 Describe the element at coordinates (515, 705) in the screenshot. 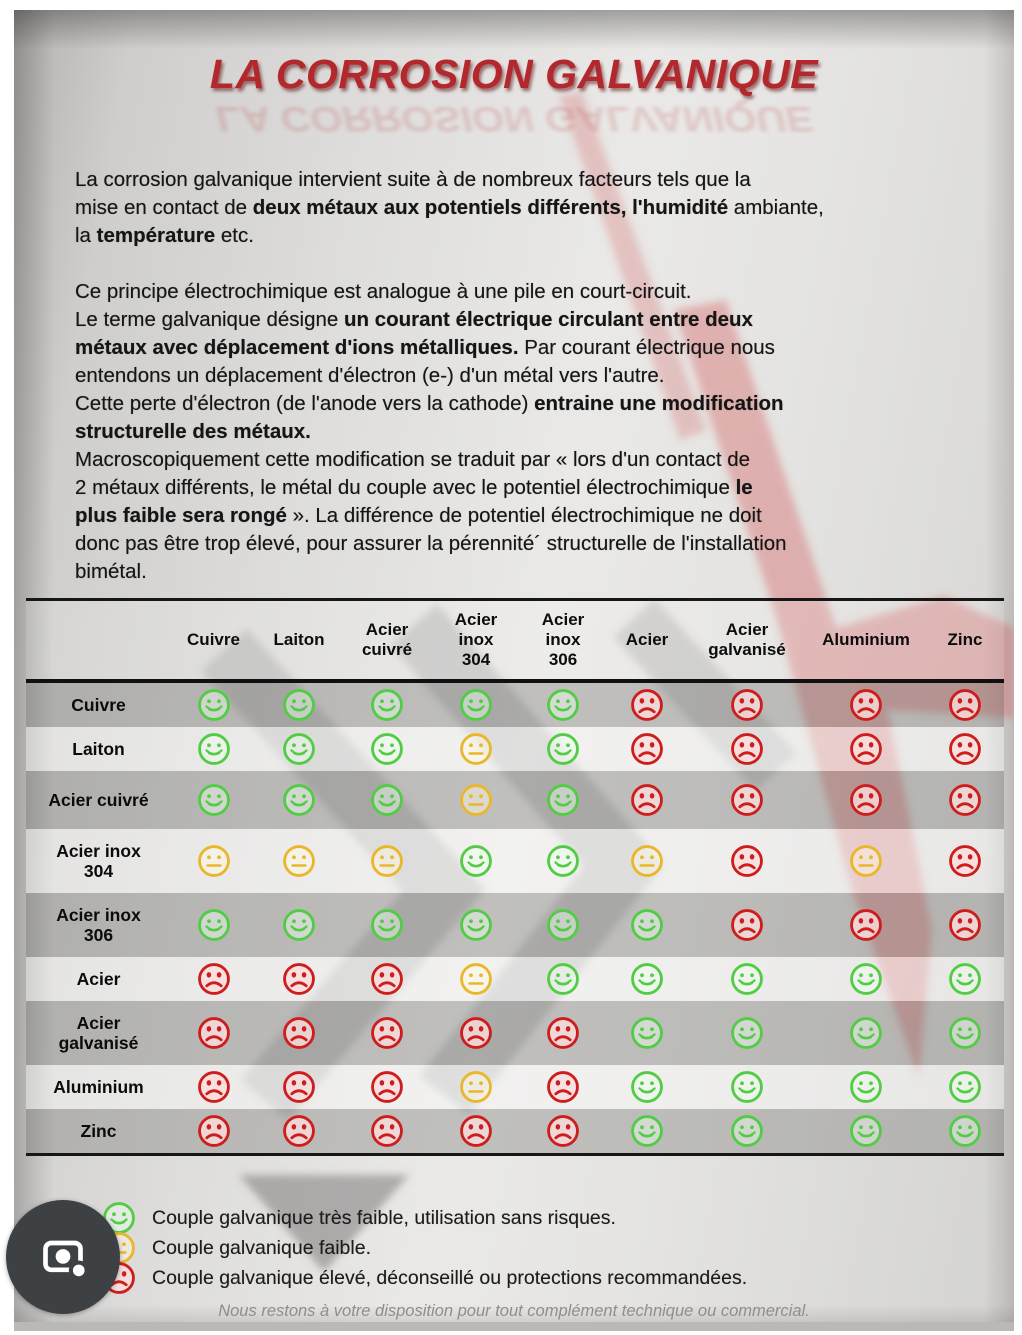

I see `table-row: Cuivre` at that location.